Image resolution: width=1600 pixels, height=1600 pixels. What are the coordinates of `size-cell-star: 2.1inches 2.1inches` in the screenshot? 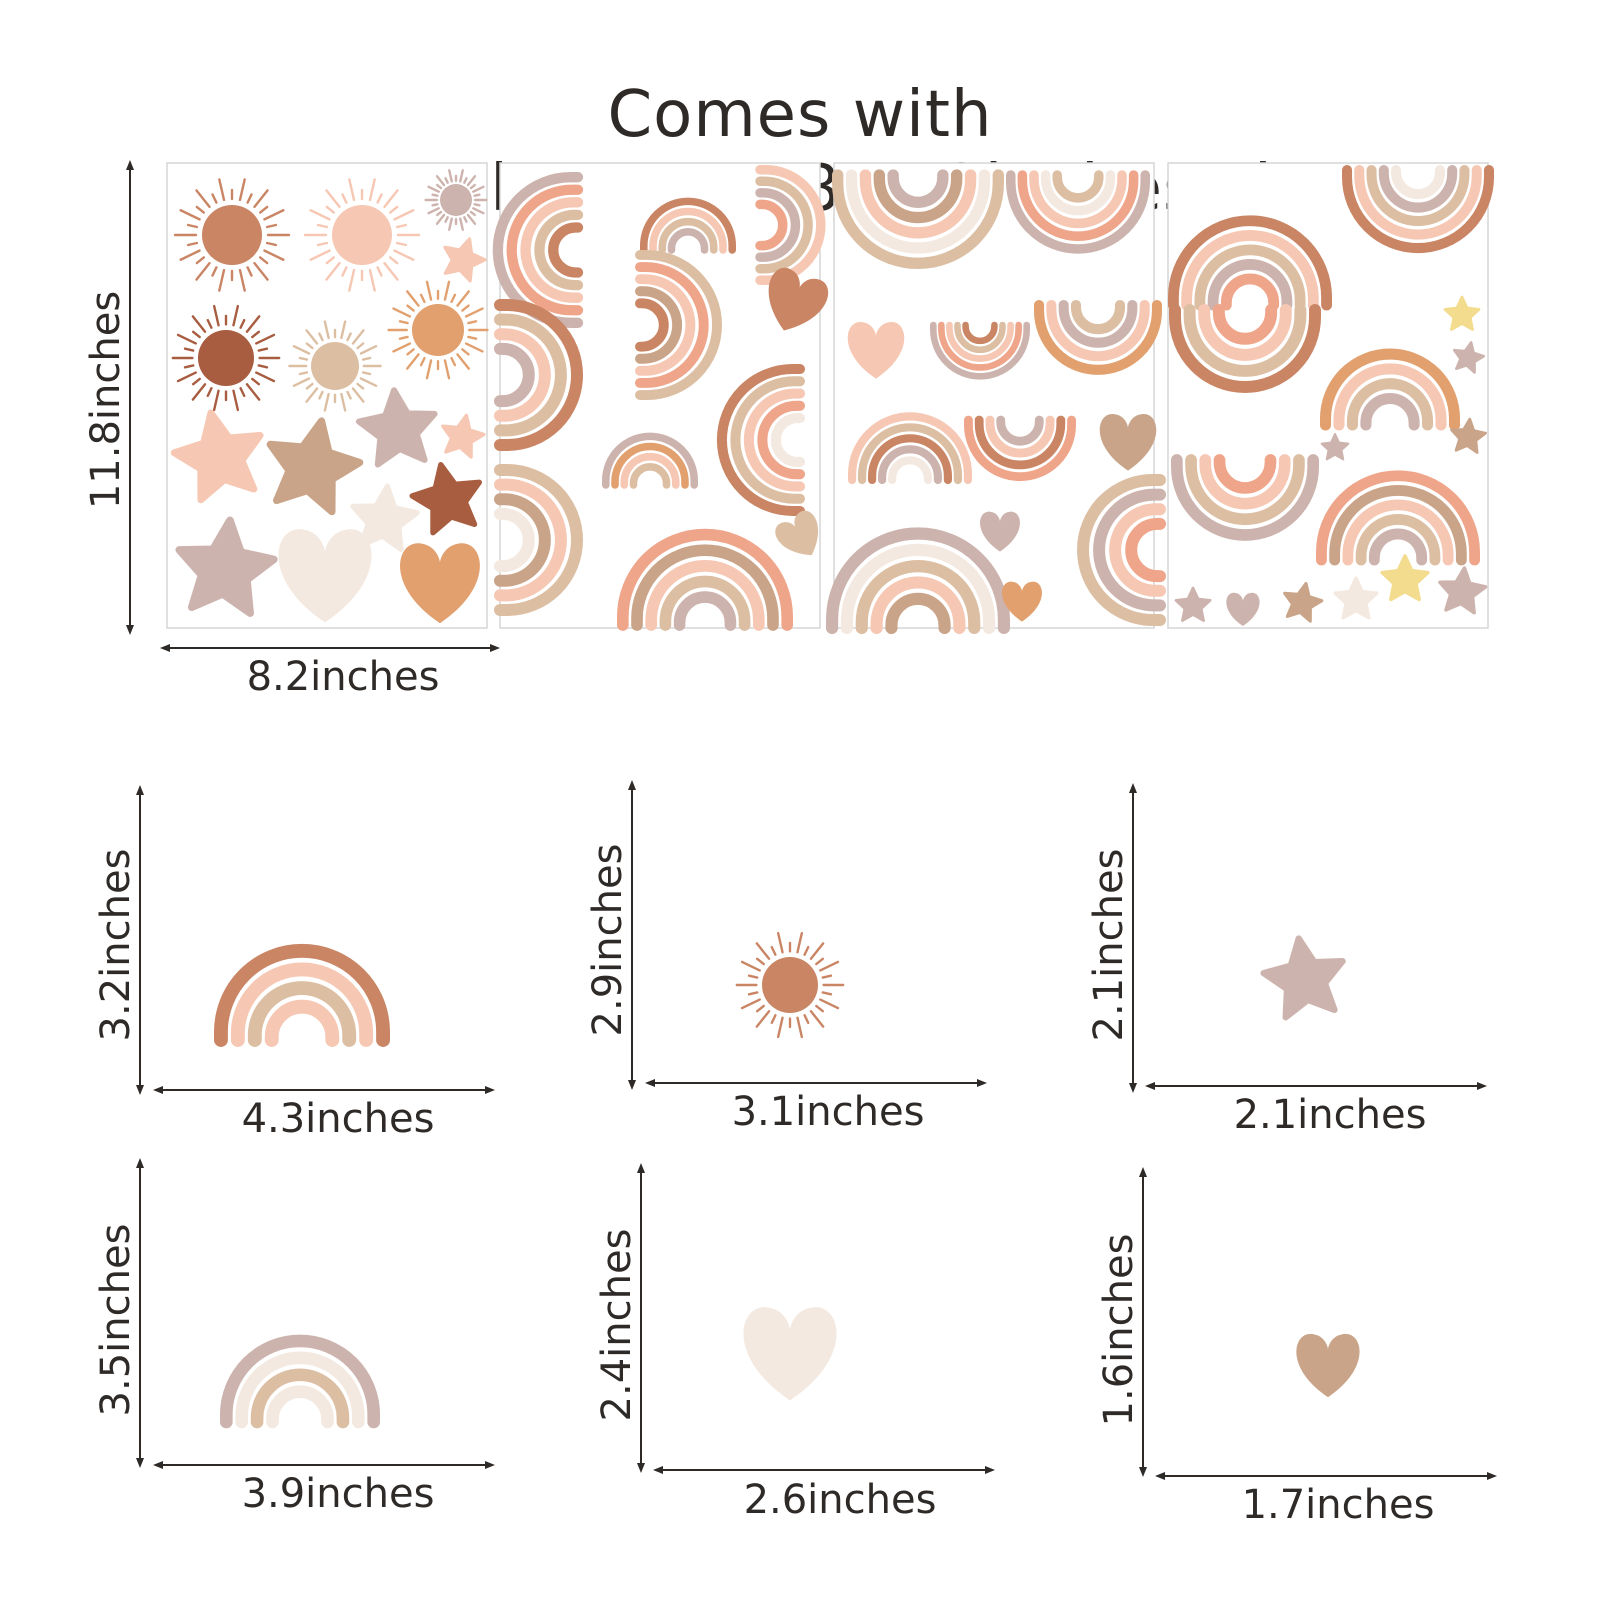 It's located at (1286, 960).